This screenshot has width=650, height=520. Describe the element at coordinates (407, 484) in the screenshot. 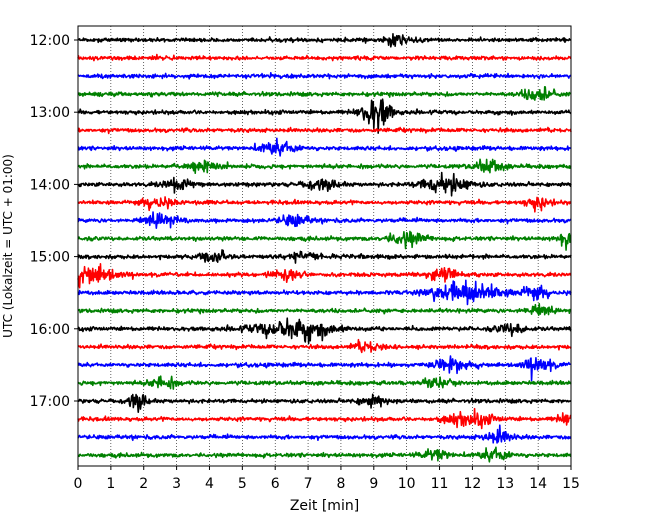

I see `x-tick-label: 10` at that location.